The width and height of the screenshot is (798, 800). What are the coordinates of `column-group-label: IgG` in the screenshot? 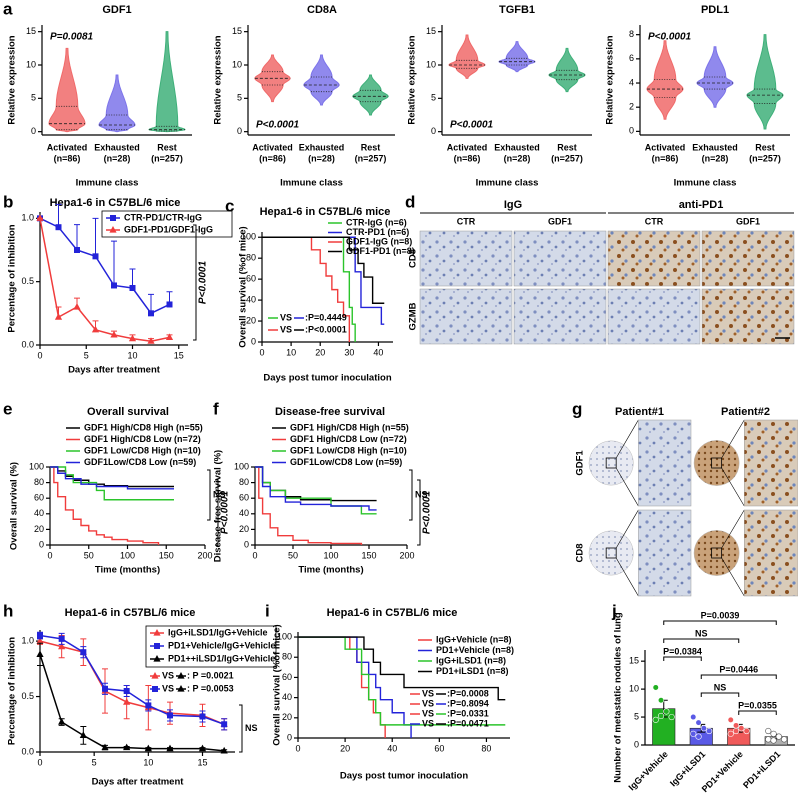 It's located at (513, 205).